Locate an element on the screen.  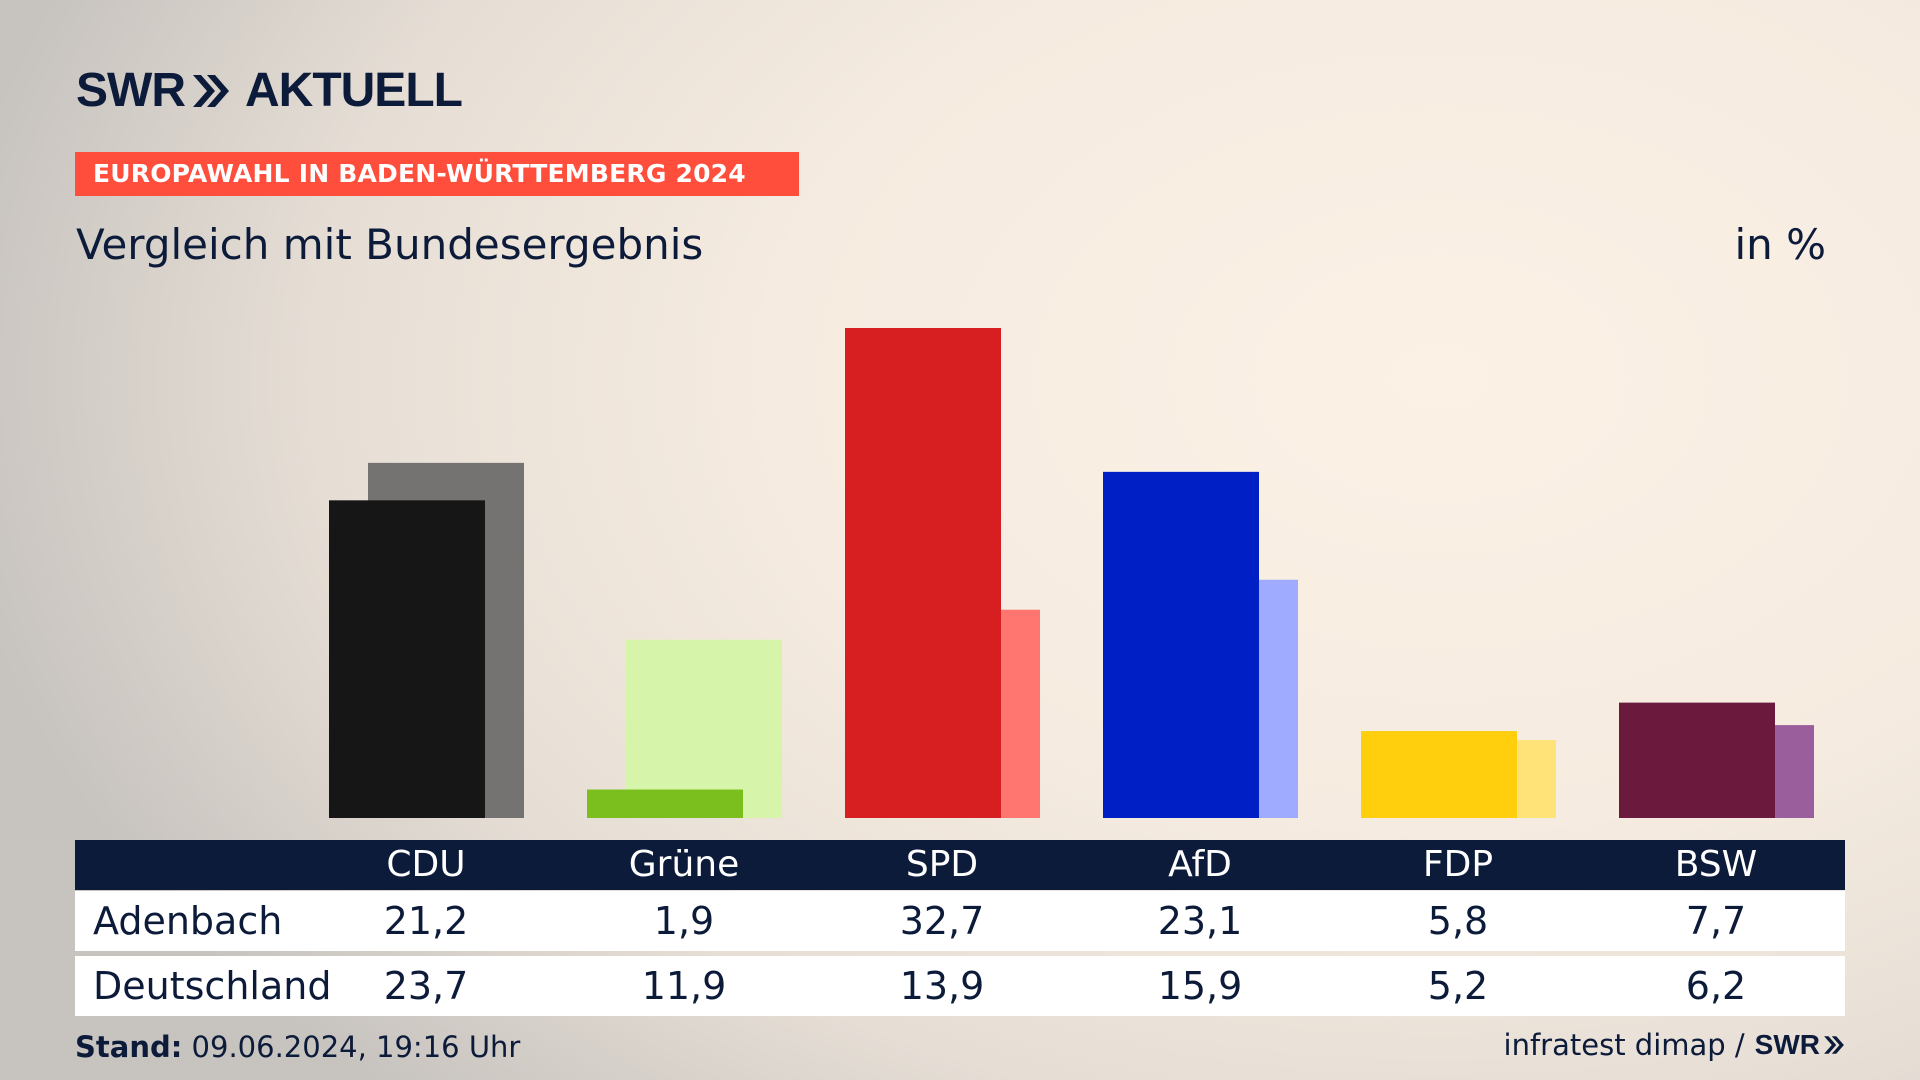
table-cell: 11,9 is located at coordinates (684, 986).